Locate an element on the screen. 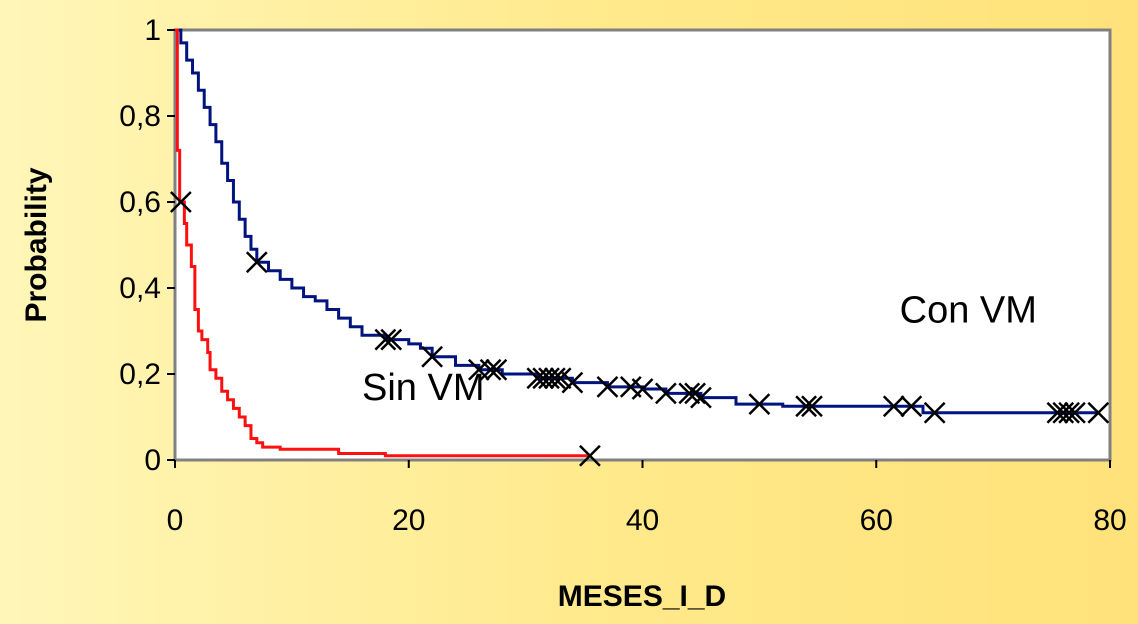  y-axis-ticks: 0 0,2 0,4 0,6 0,8 1 is located at coordinates (147, 245).